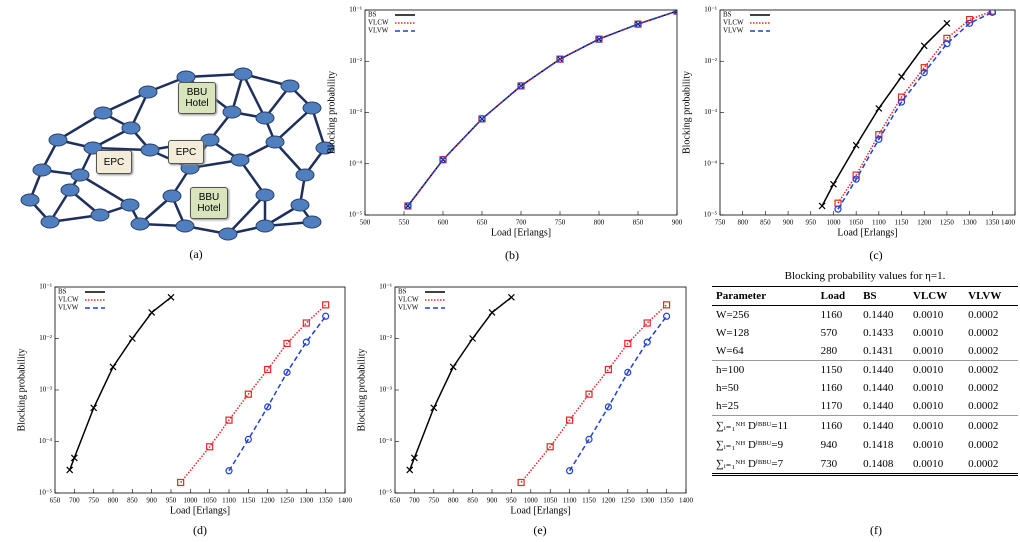 The width and height of the screenshot is (1020, 542). Describe the element at coordinates (355, 61) in the screenshot. I see `y-tick-label: 10⁻²` at that location.